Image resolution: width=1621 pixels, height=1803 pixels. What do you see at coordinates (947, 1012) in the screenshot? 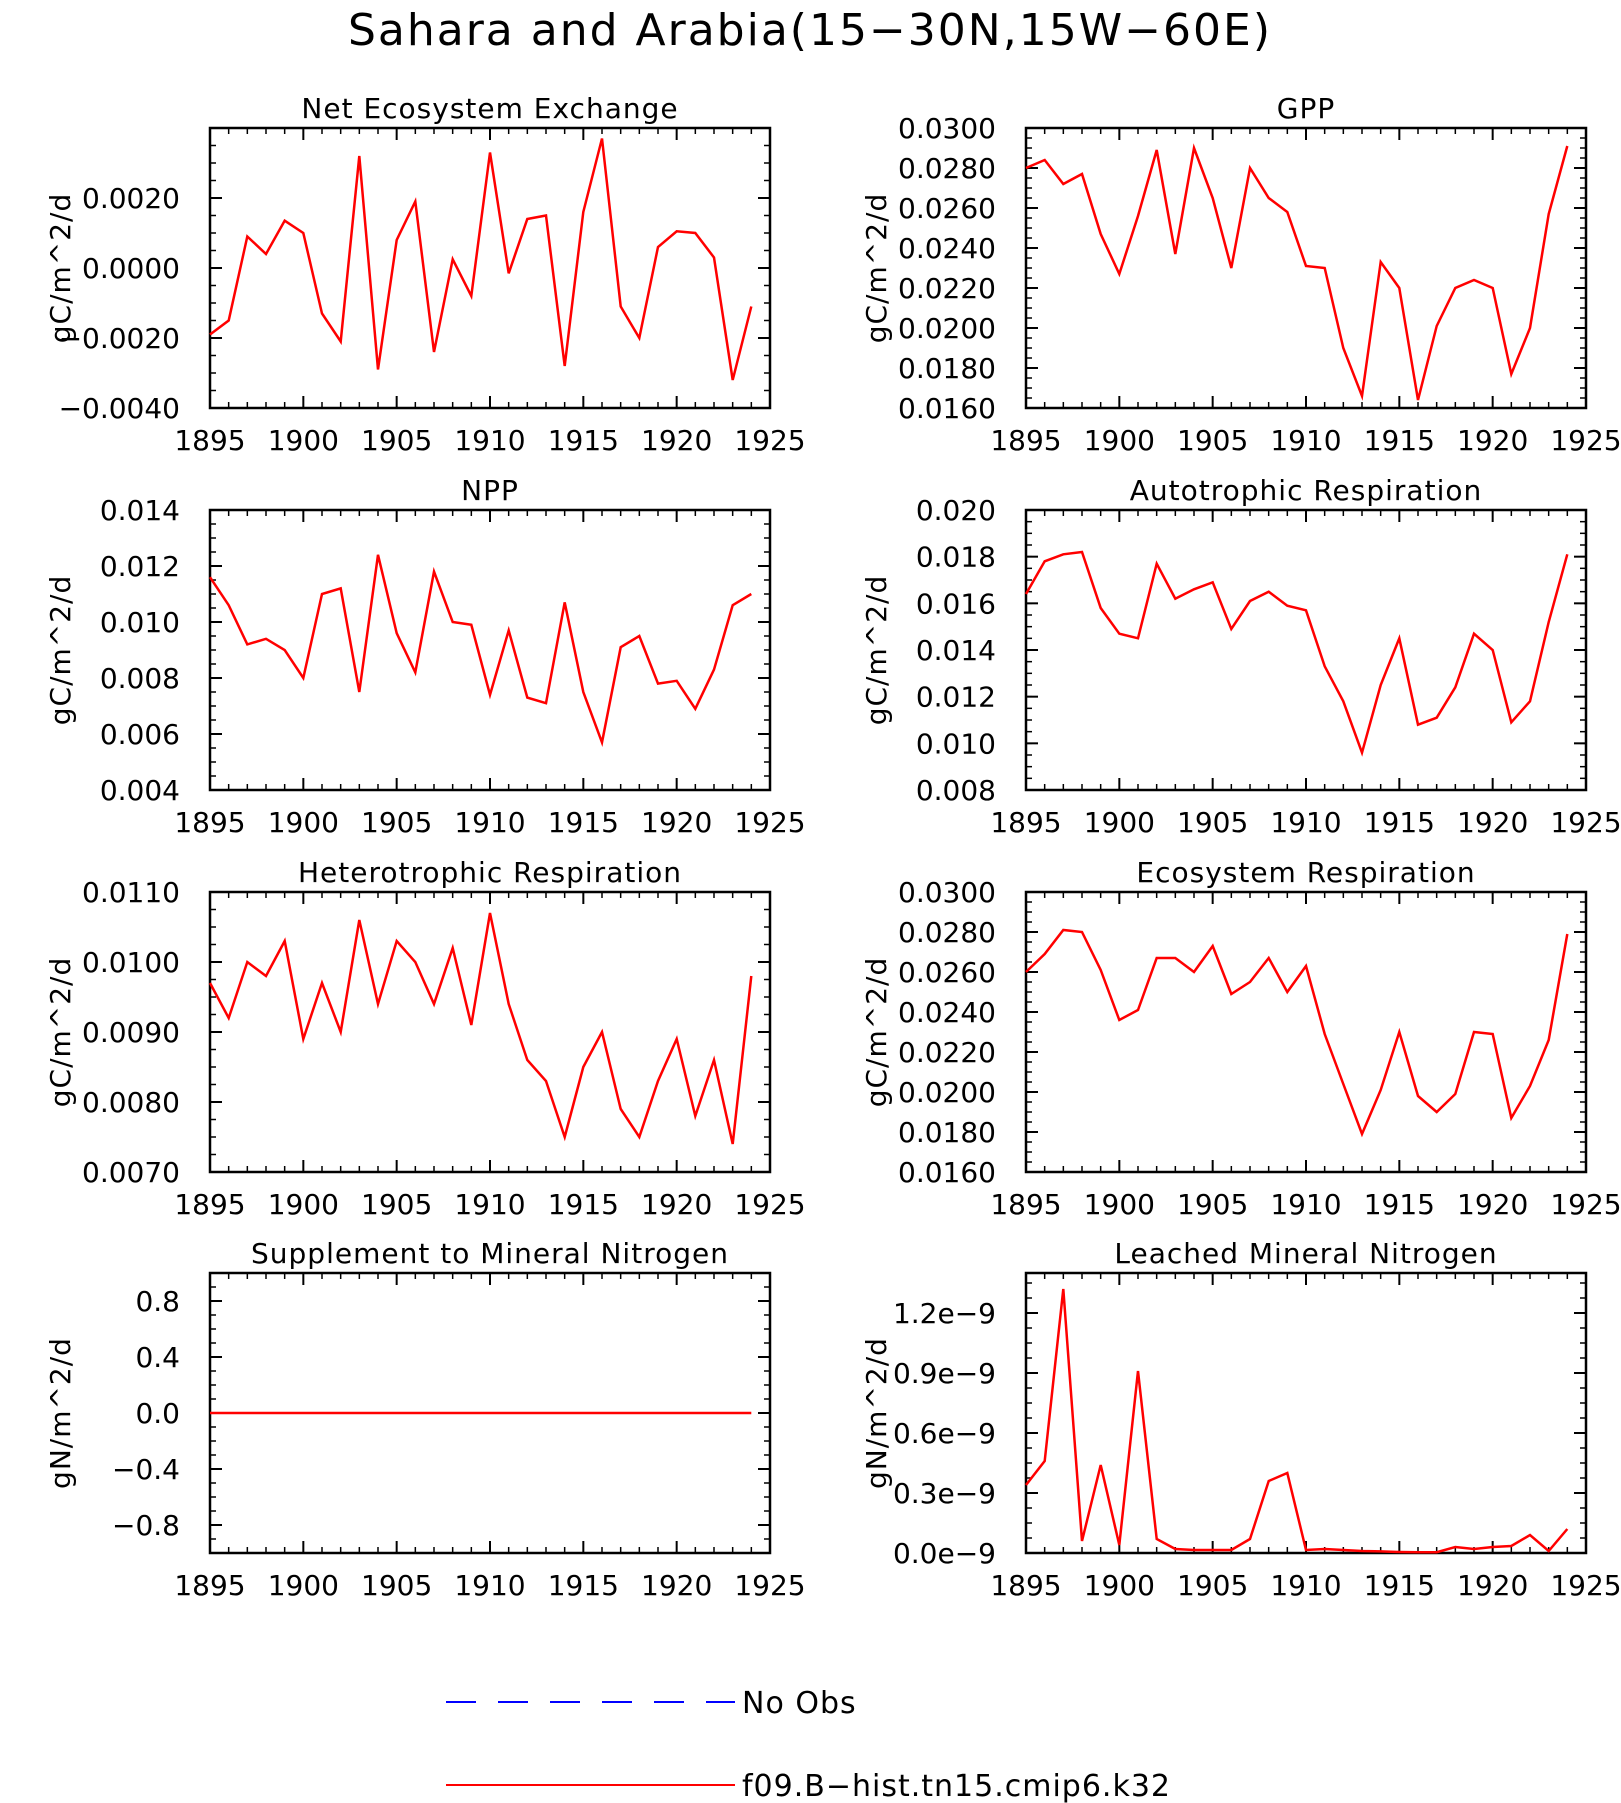
I see `y-tick-label: 0.0240` at bounding box center [947, 1012].